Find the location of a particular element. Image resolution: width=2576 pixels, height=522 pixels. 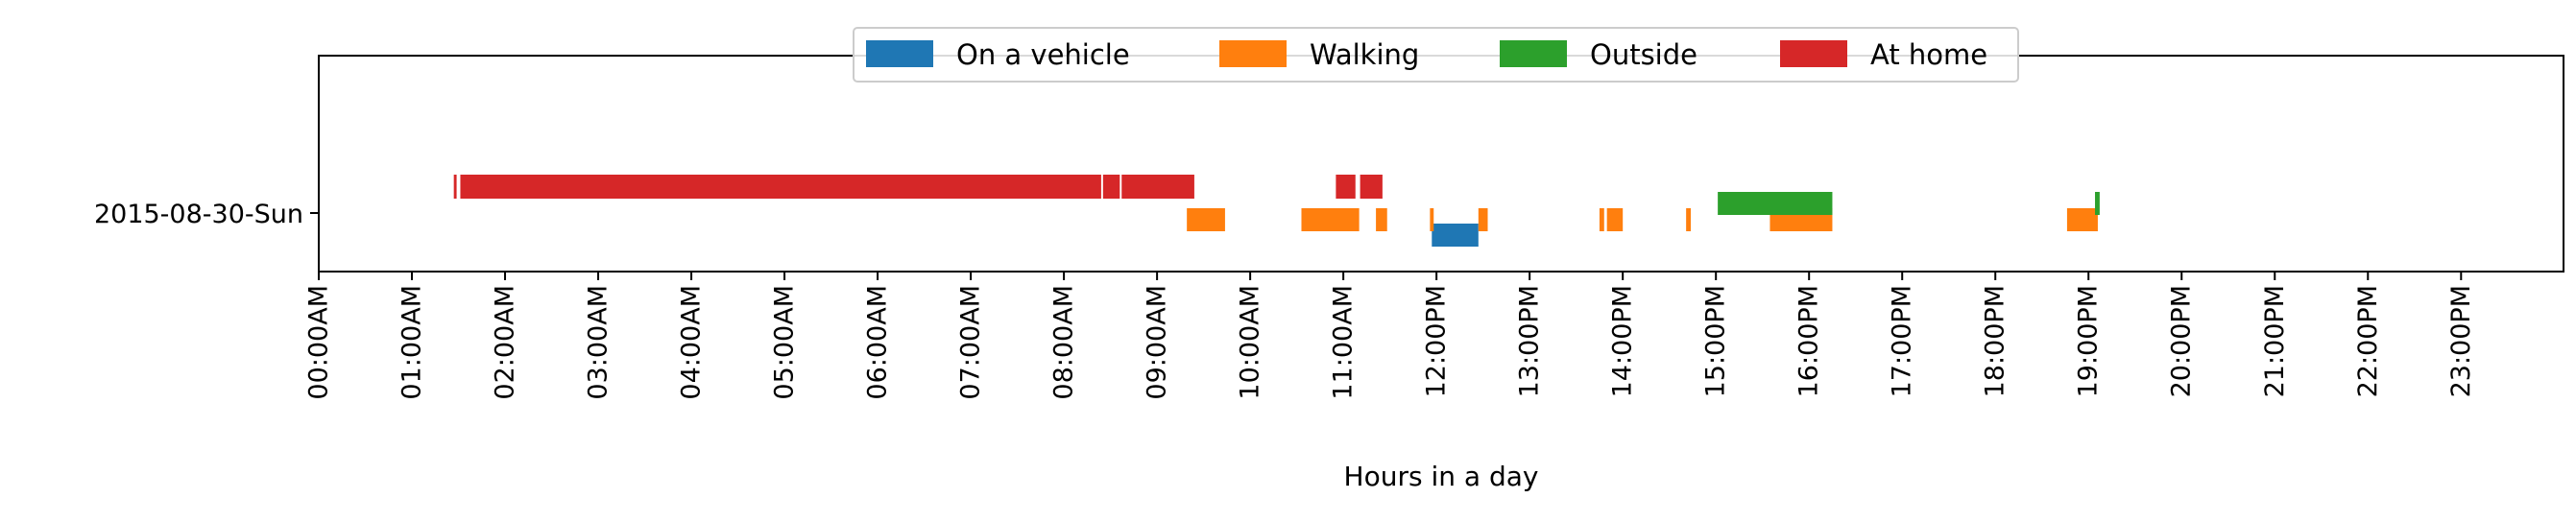

legend-label: On a vehicle is located at coordinates (1043, 54).